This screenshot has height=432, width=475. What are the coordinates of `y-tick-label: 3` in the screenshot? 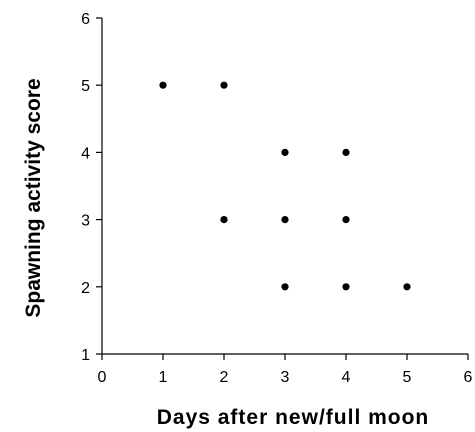 It's located at (85, 221).